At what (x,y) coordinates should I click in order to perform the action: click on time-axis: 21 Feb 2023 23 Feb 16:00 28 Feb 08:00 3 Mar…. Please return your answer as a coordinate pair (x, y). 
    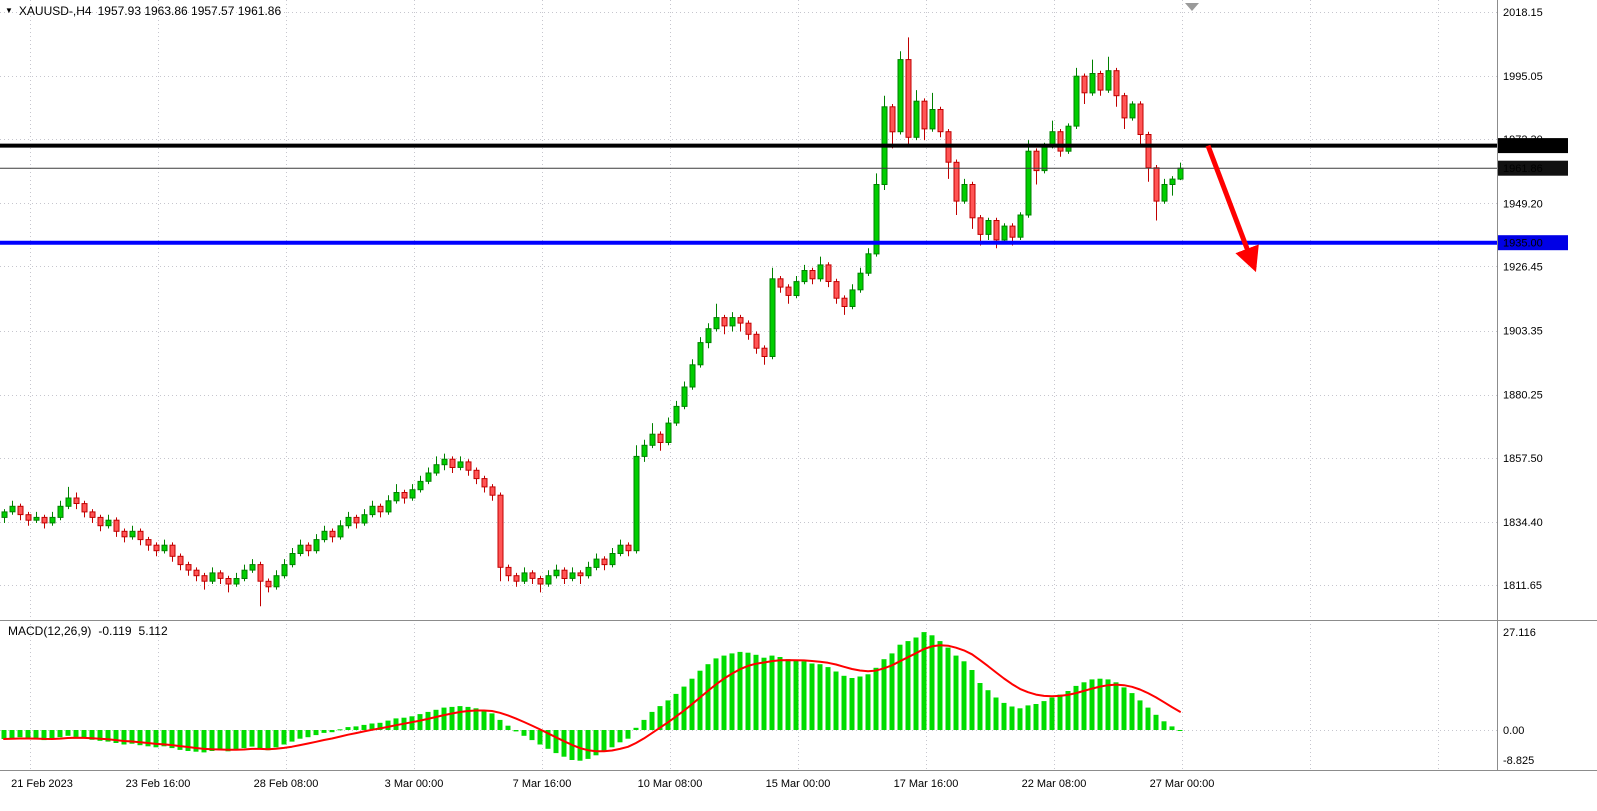
    Looking at the image, I should click on (612, 784).